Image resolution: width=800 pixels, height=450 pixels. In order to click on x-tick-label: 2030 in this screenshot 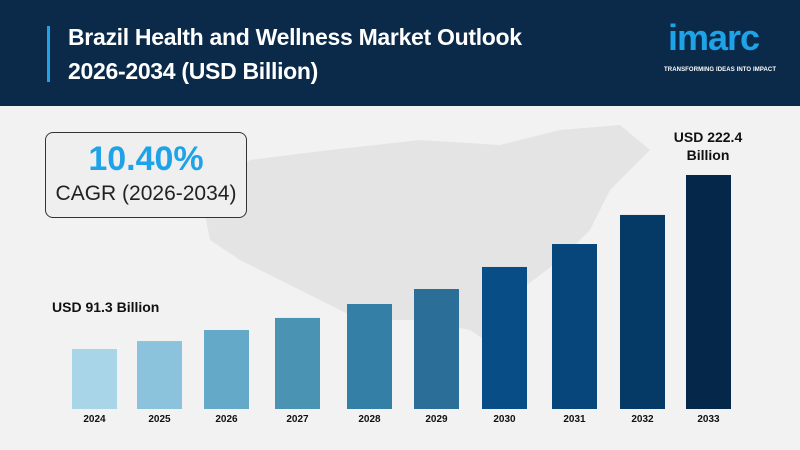, I will do `click(504, 419)`.